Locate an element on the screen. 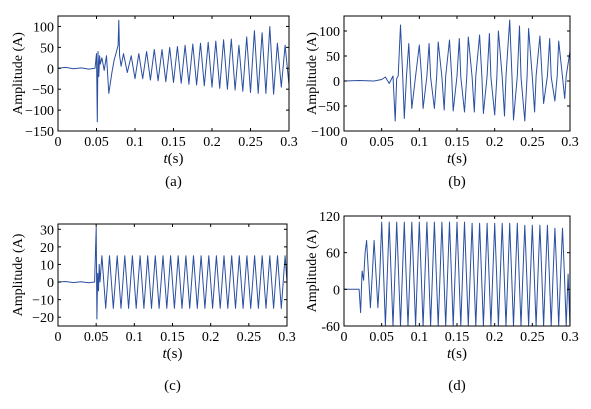  plot-frame is located at coordinates (172, 275).